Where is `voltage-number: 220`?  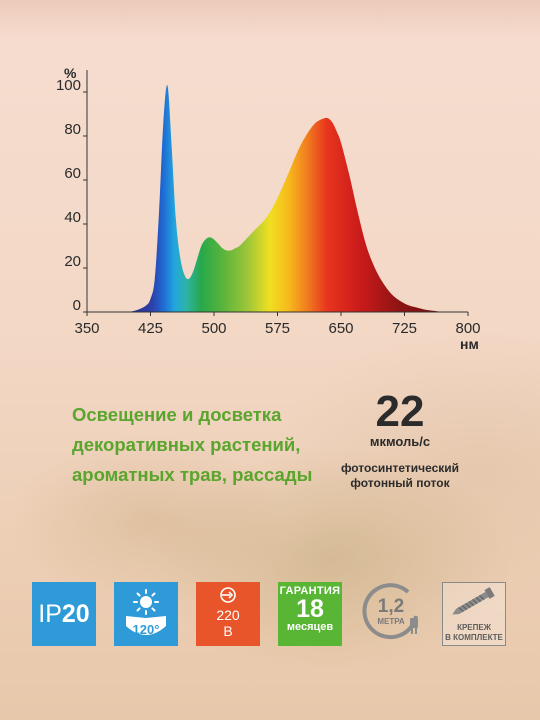 voltage-number: 220 is located at coordinates (228, 615).